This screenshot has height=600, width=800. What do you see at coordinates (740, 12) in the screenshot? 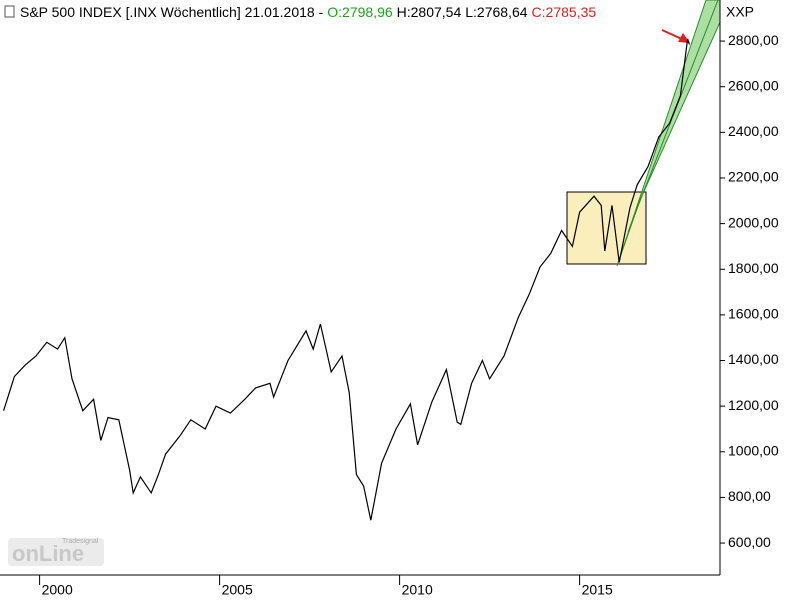
I see `axis-name: XXP` at bounding box center [740, 12].